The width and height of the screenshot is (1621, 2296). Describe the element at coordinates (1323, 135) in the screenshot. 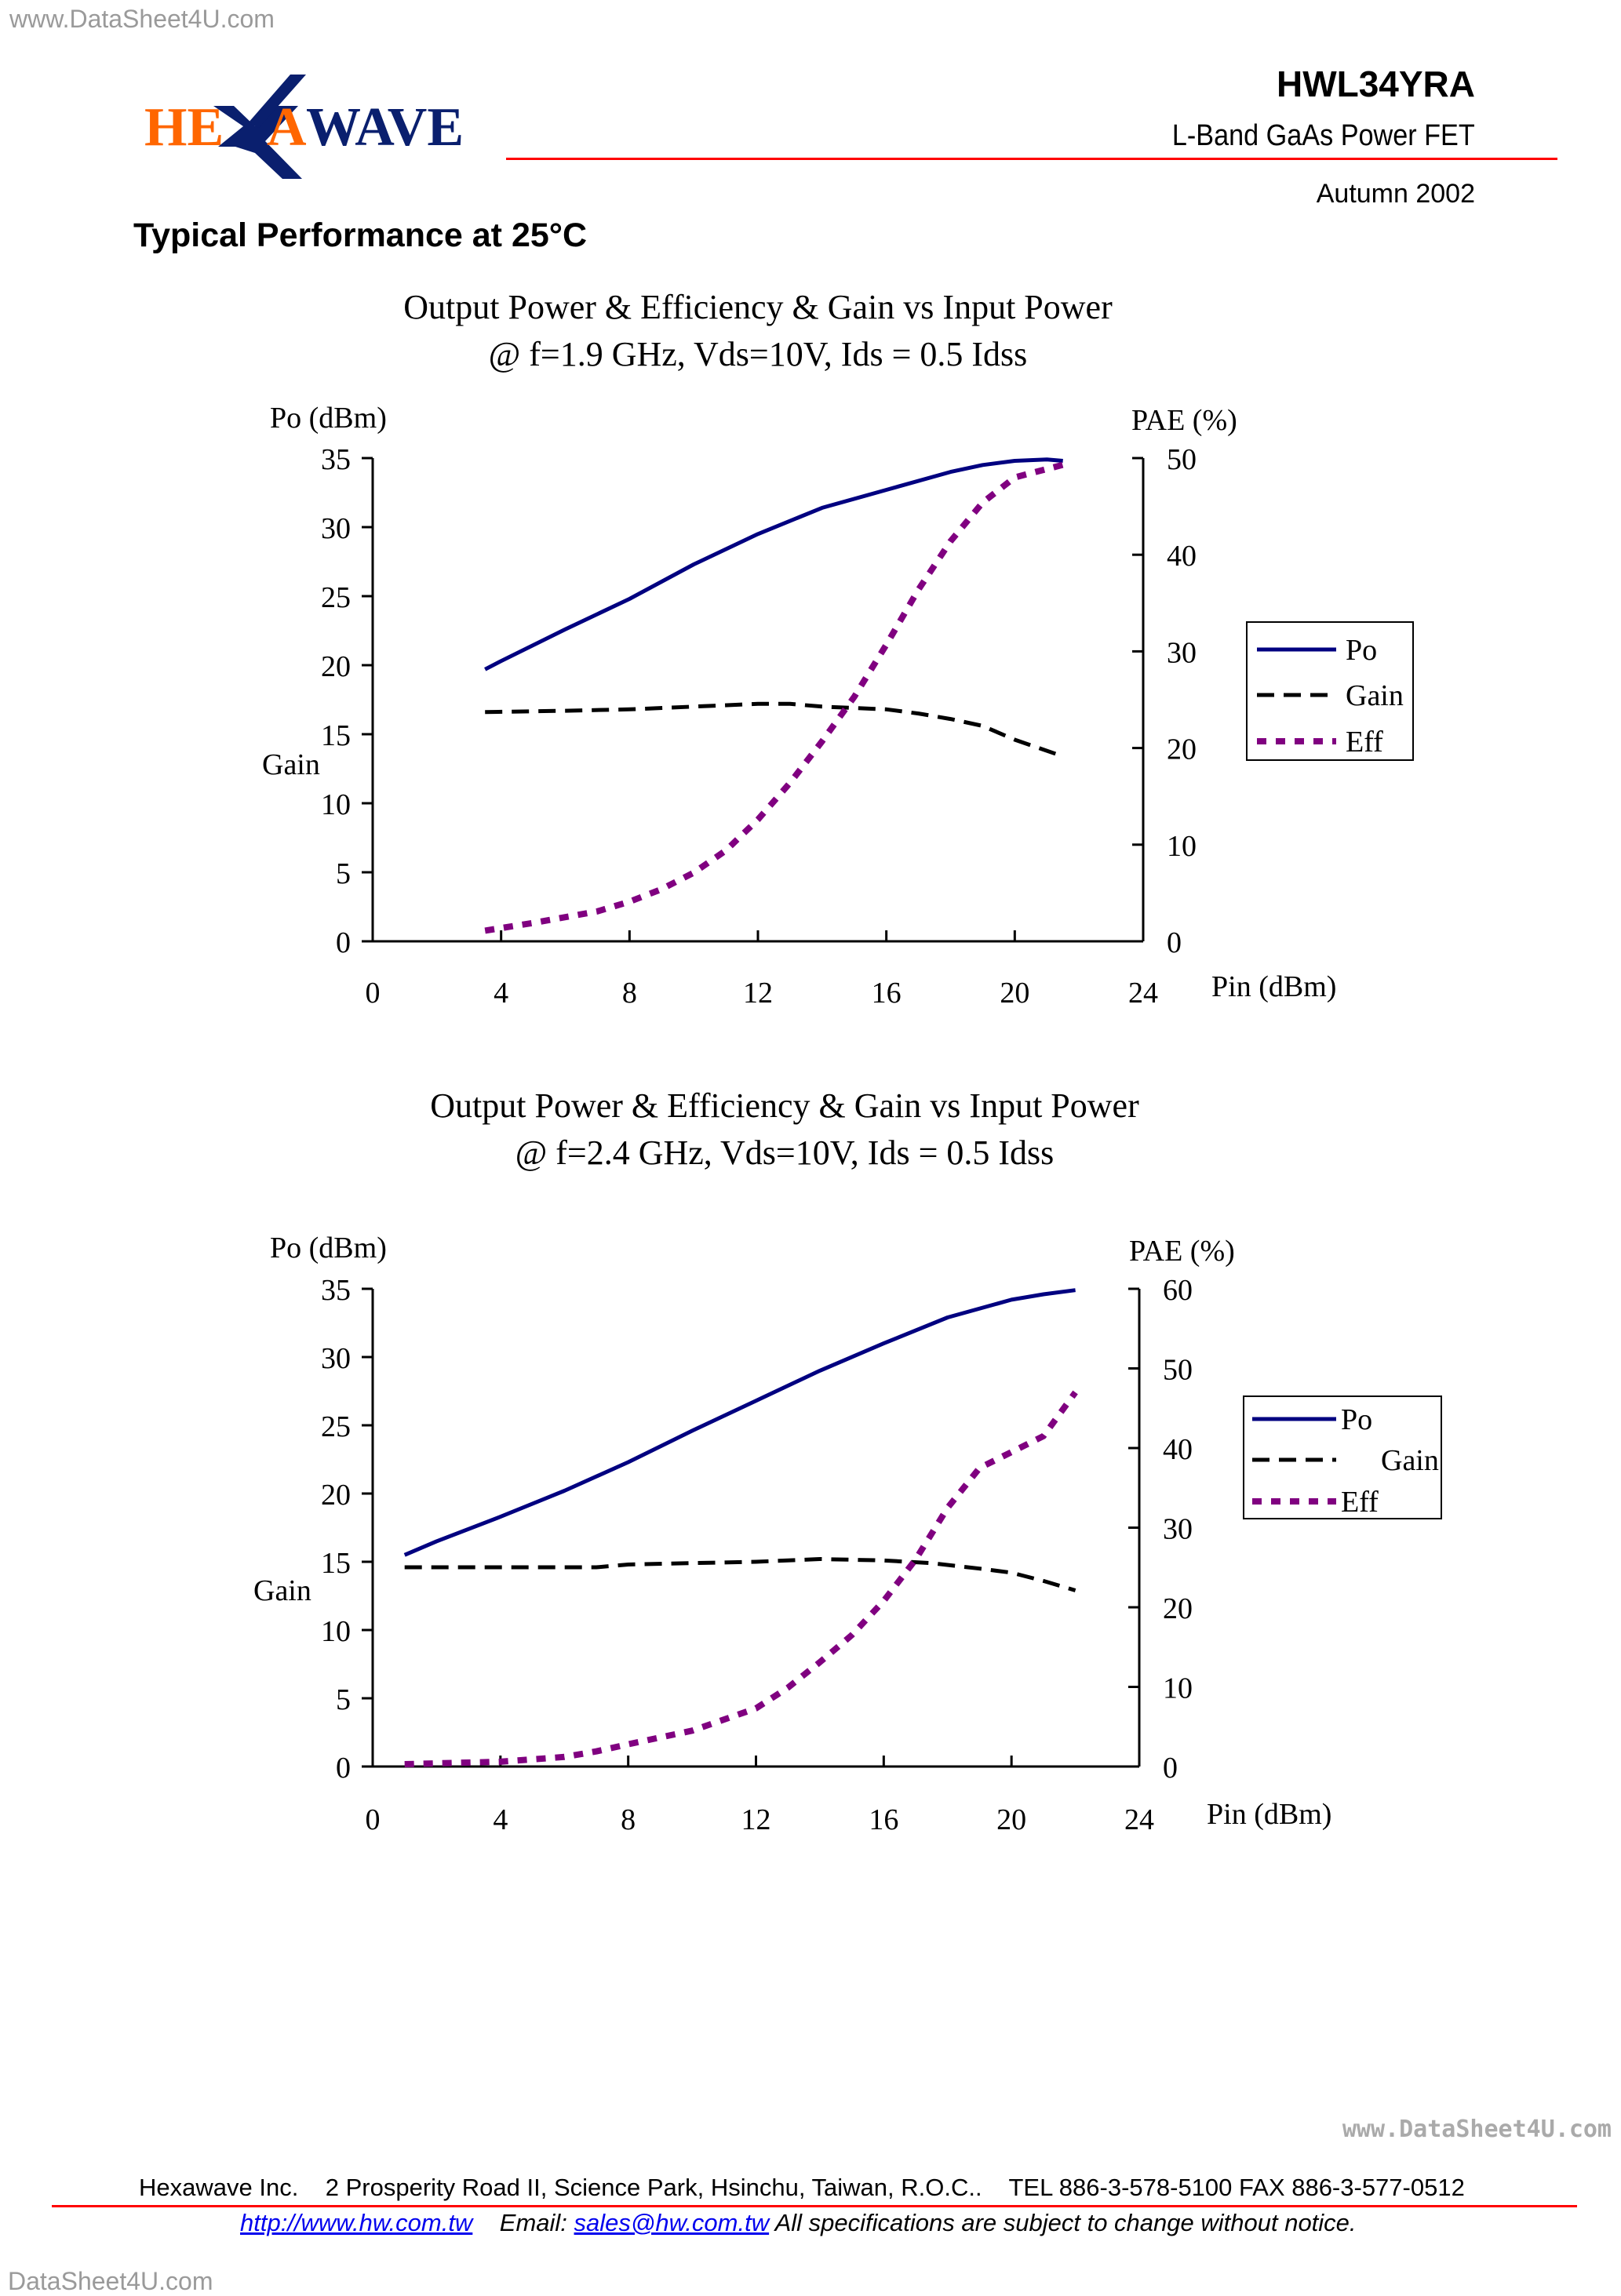

I see `product-subtitle: L-Band GaAs Power FET` at that location.